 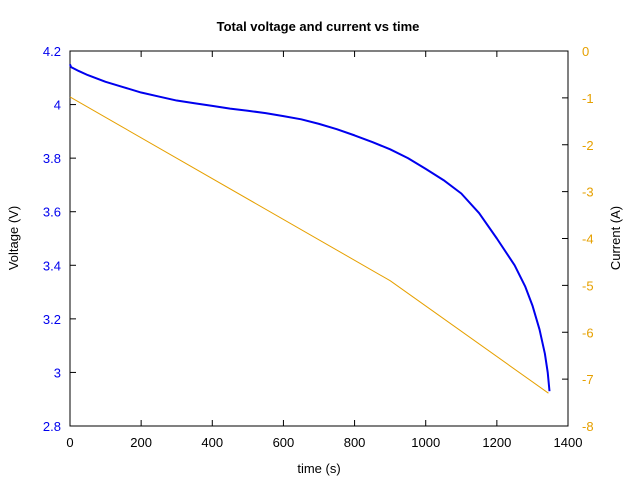 I want to click on y-right-tick-label: -1, so click(x=588, y=98).